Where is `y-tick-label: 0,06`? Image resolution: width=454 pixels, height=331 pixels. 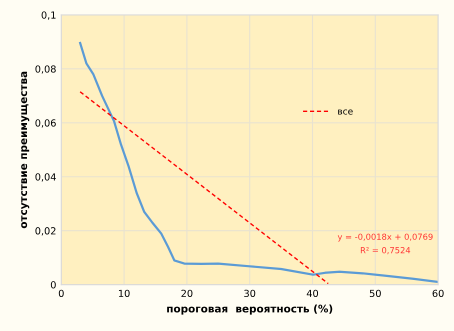
y-tick-label: 0,06 is located at coordinates (45, 123).